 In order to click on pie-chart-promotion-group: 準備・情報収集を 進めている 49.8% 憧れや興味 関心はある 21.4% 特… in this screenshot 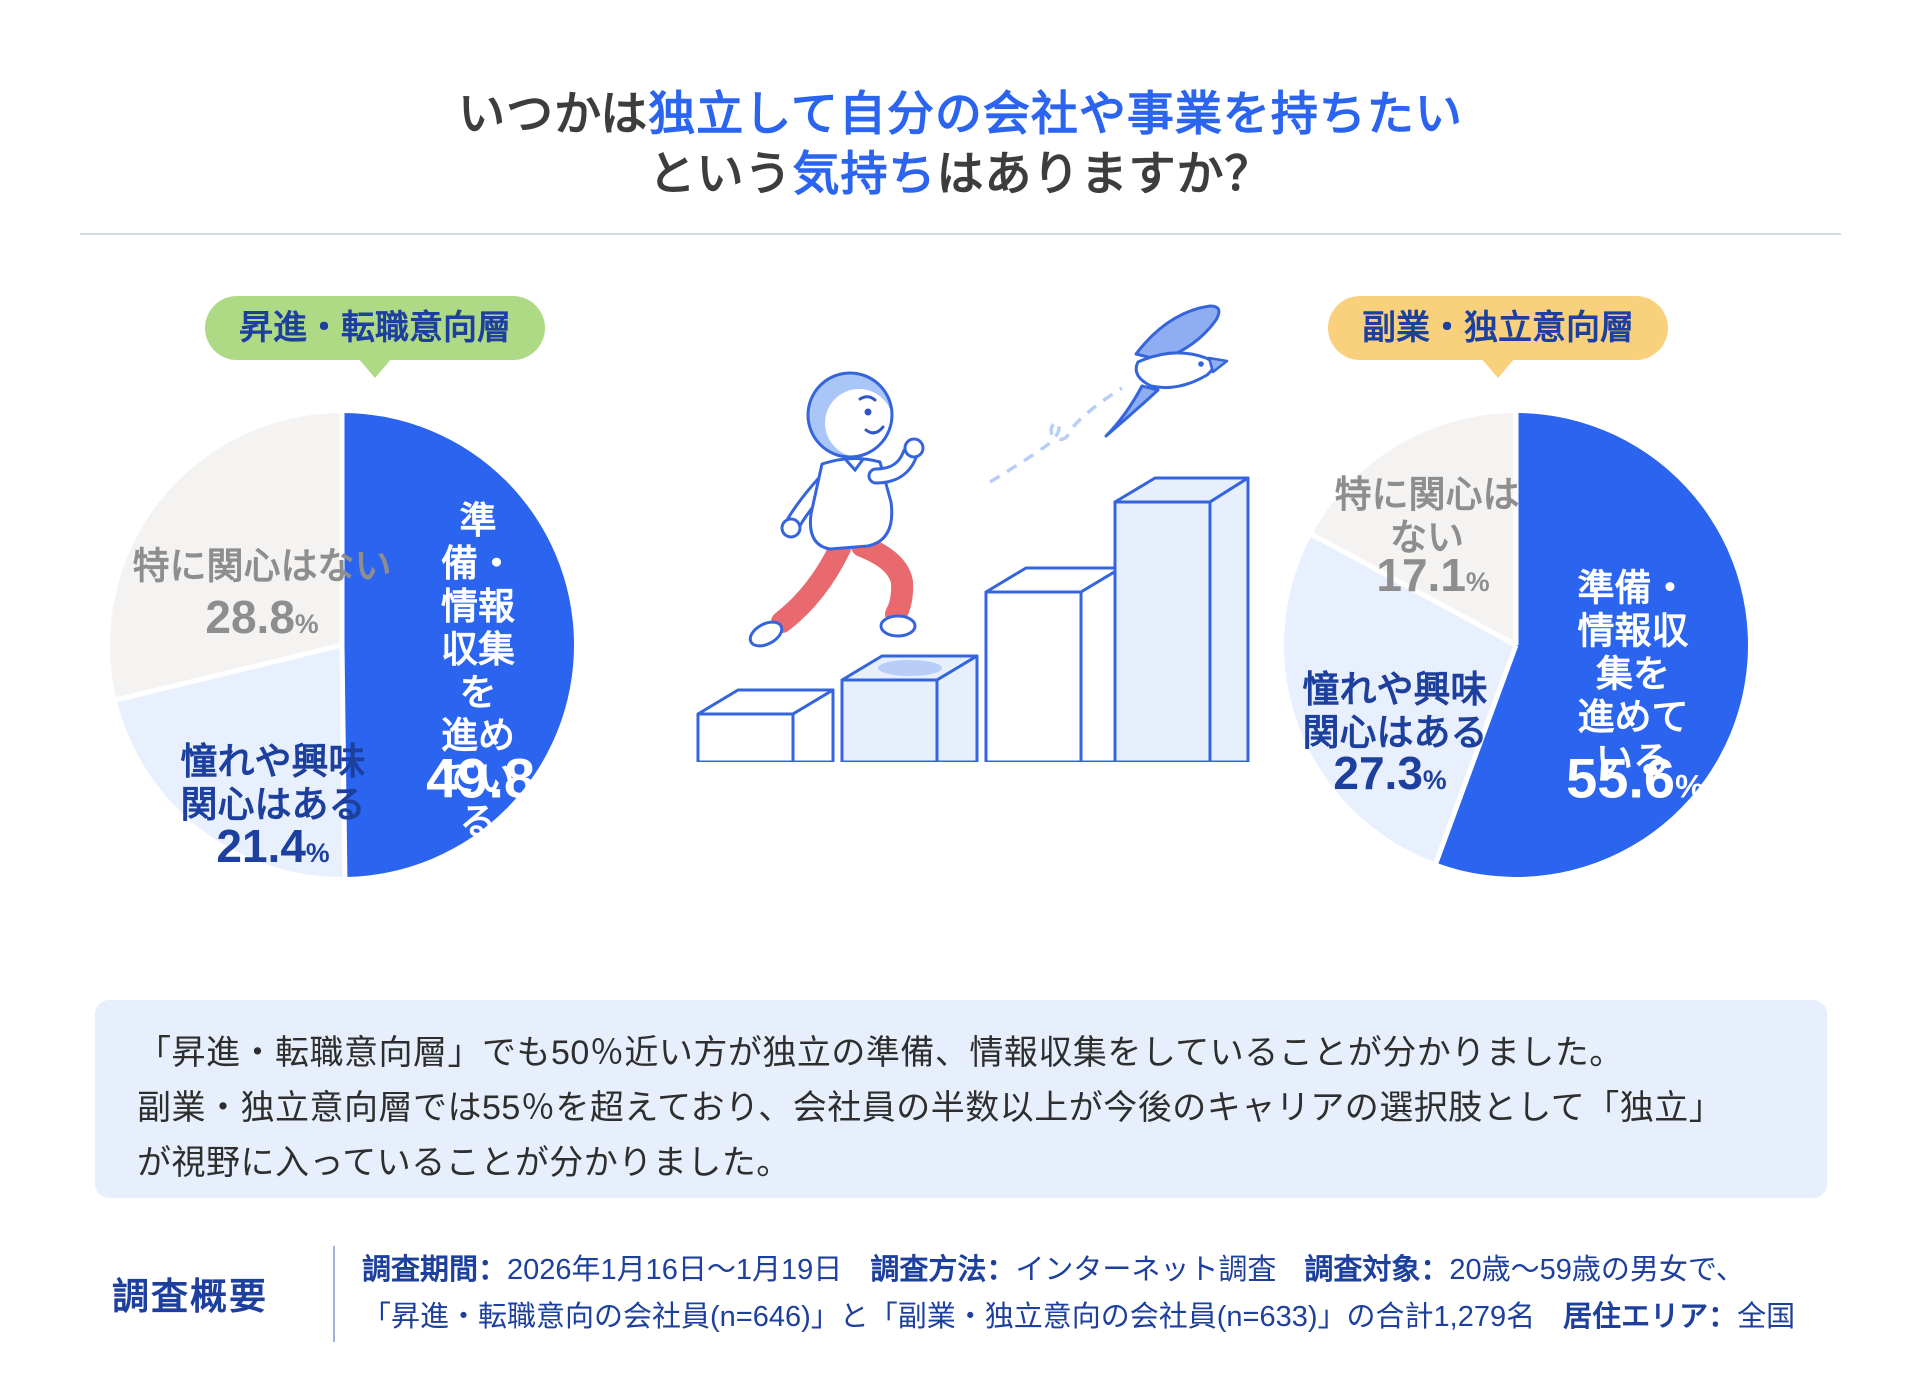, I will do `click(342, 645)`.